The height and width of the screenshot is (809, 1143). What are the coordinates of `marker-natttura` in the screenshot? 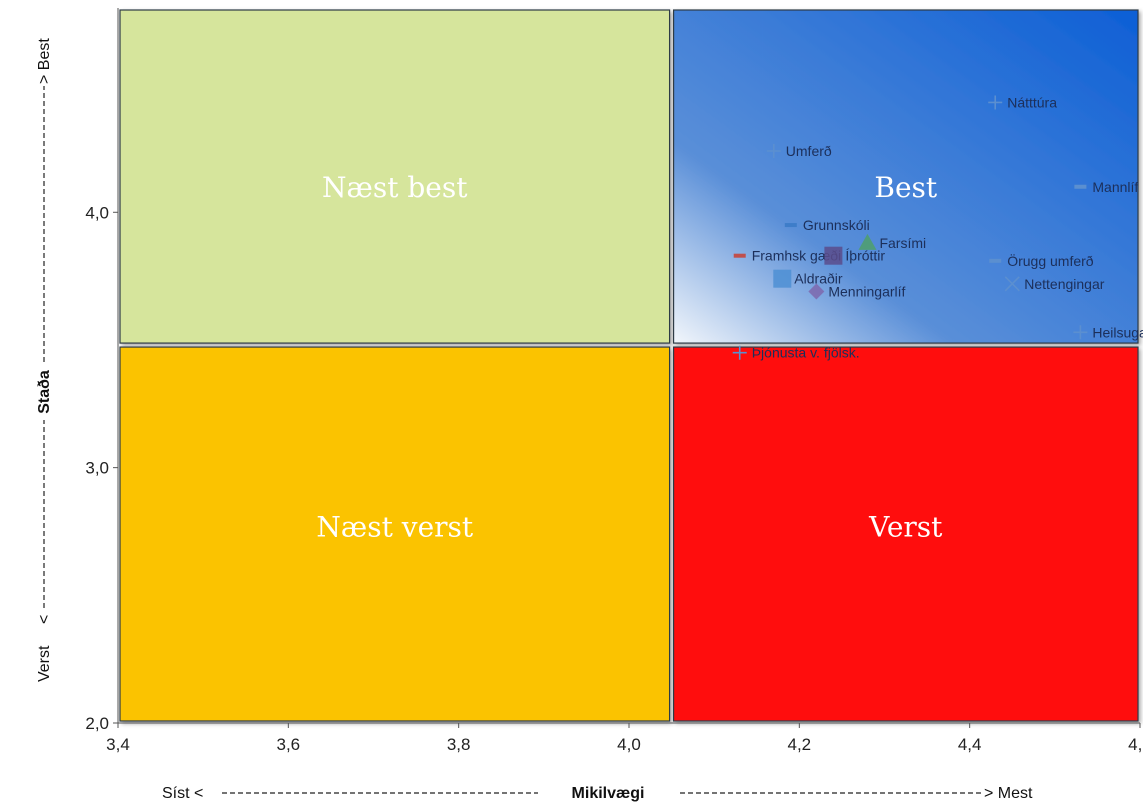 It's located at (995, 102).